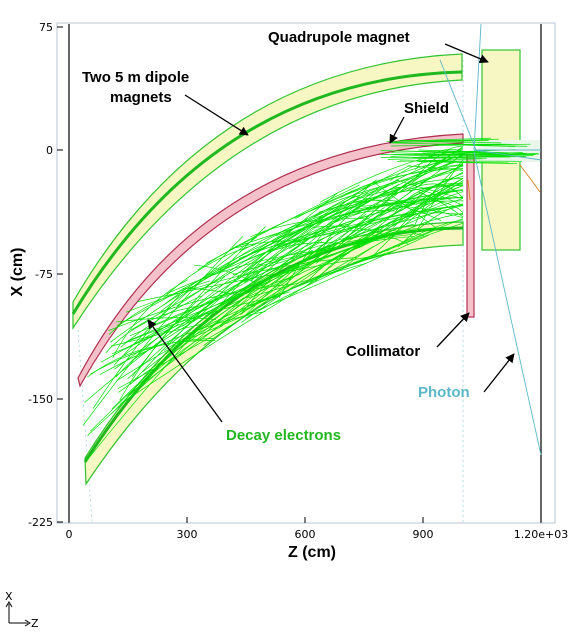  Describe the element at coordinates (397, 130) in the screenshot. I see `shield-arrow` at that location.